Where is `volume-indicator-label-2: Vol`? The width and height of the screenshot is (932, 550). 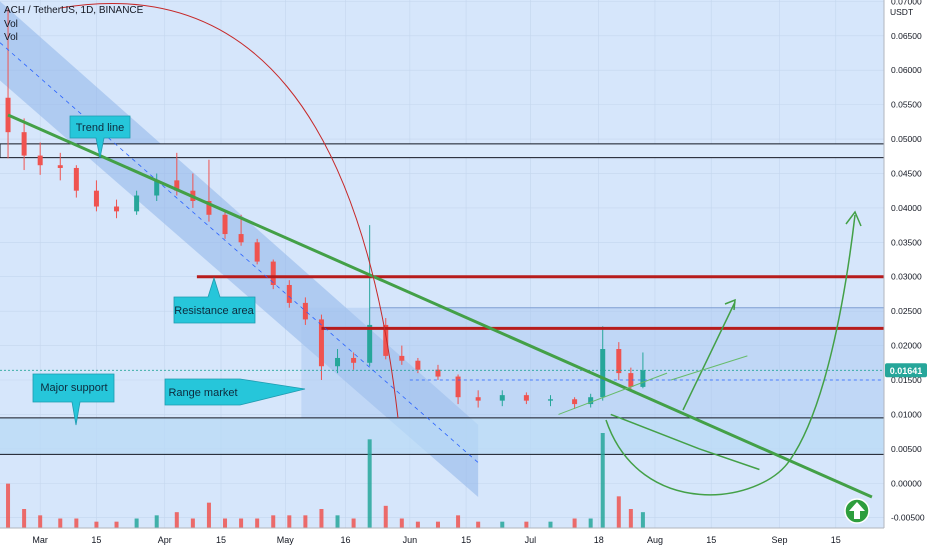
volume-indicator-label-2: Vol is located at coordinates (11, 37).